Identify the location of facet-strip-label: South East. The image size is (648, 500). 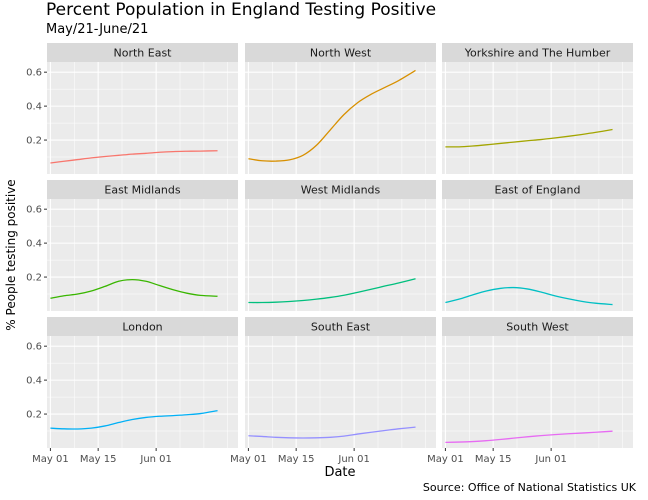
(341, 327).